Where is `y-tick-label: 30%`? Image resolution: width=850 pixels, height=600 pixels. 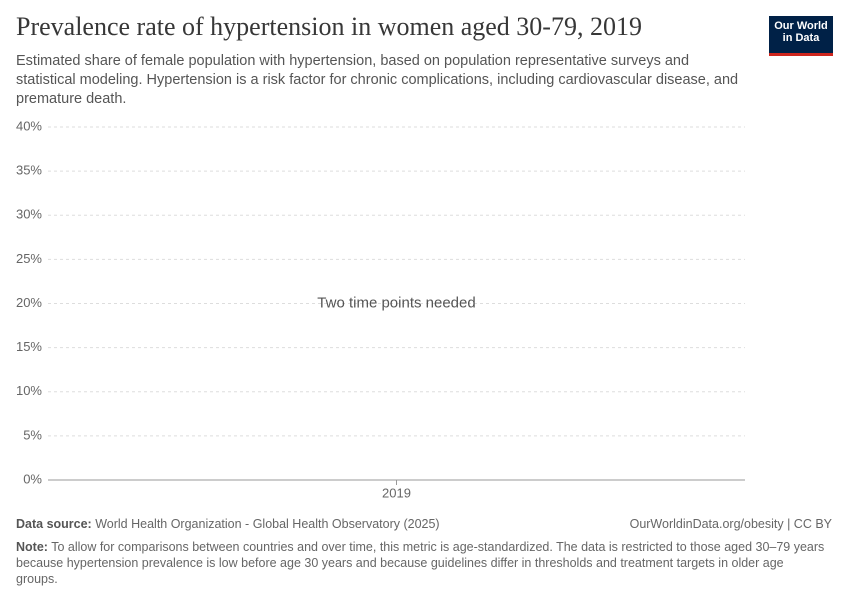 y-tick-label: 30% is located at coordinates (29, 214).